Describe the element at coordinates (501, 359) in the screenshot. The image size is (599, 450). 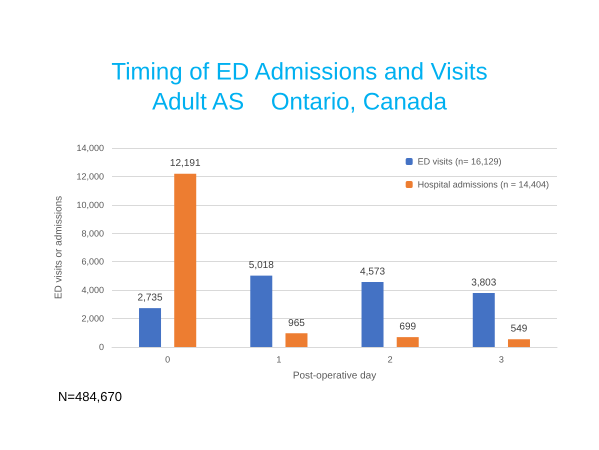
I see `x-tick-label: 3` at that location.